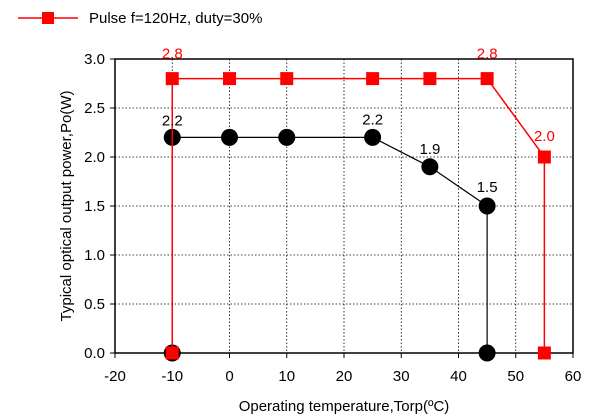  I want to click on x-axis-ticks: -20 -10 0 10 20 30 40 50 60, so click(342, 369).